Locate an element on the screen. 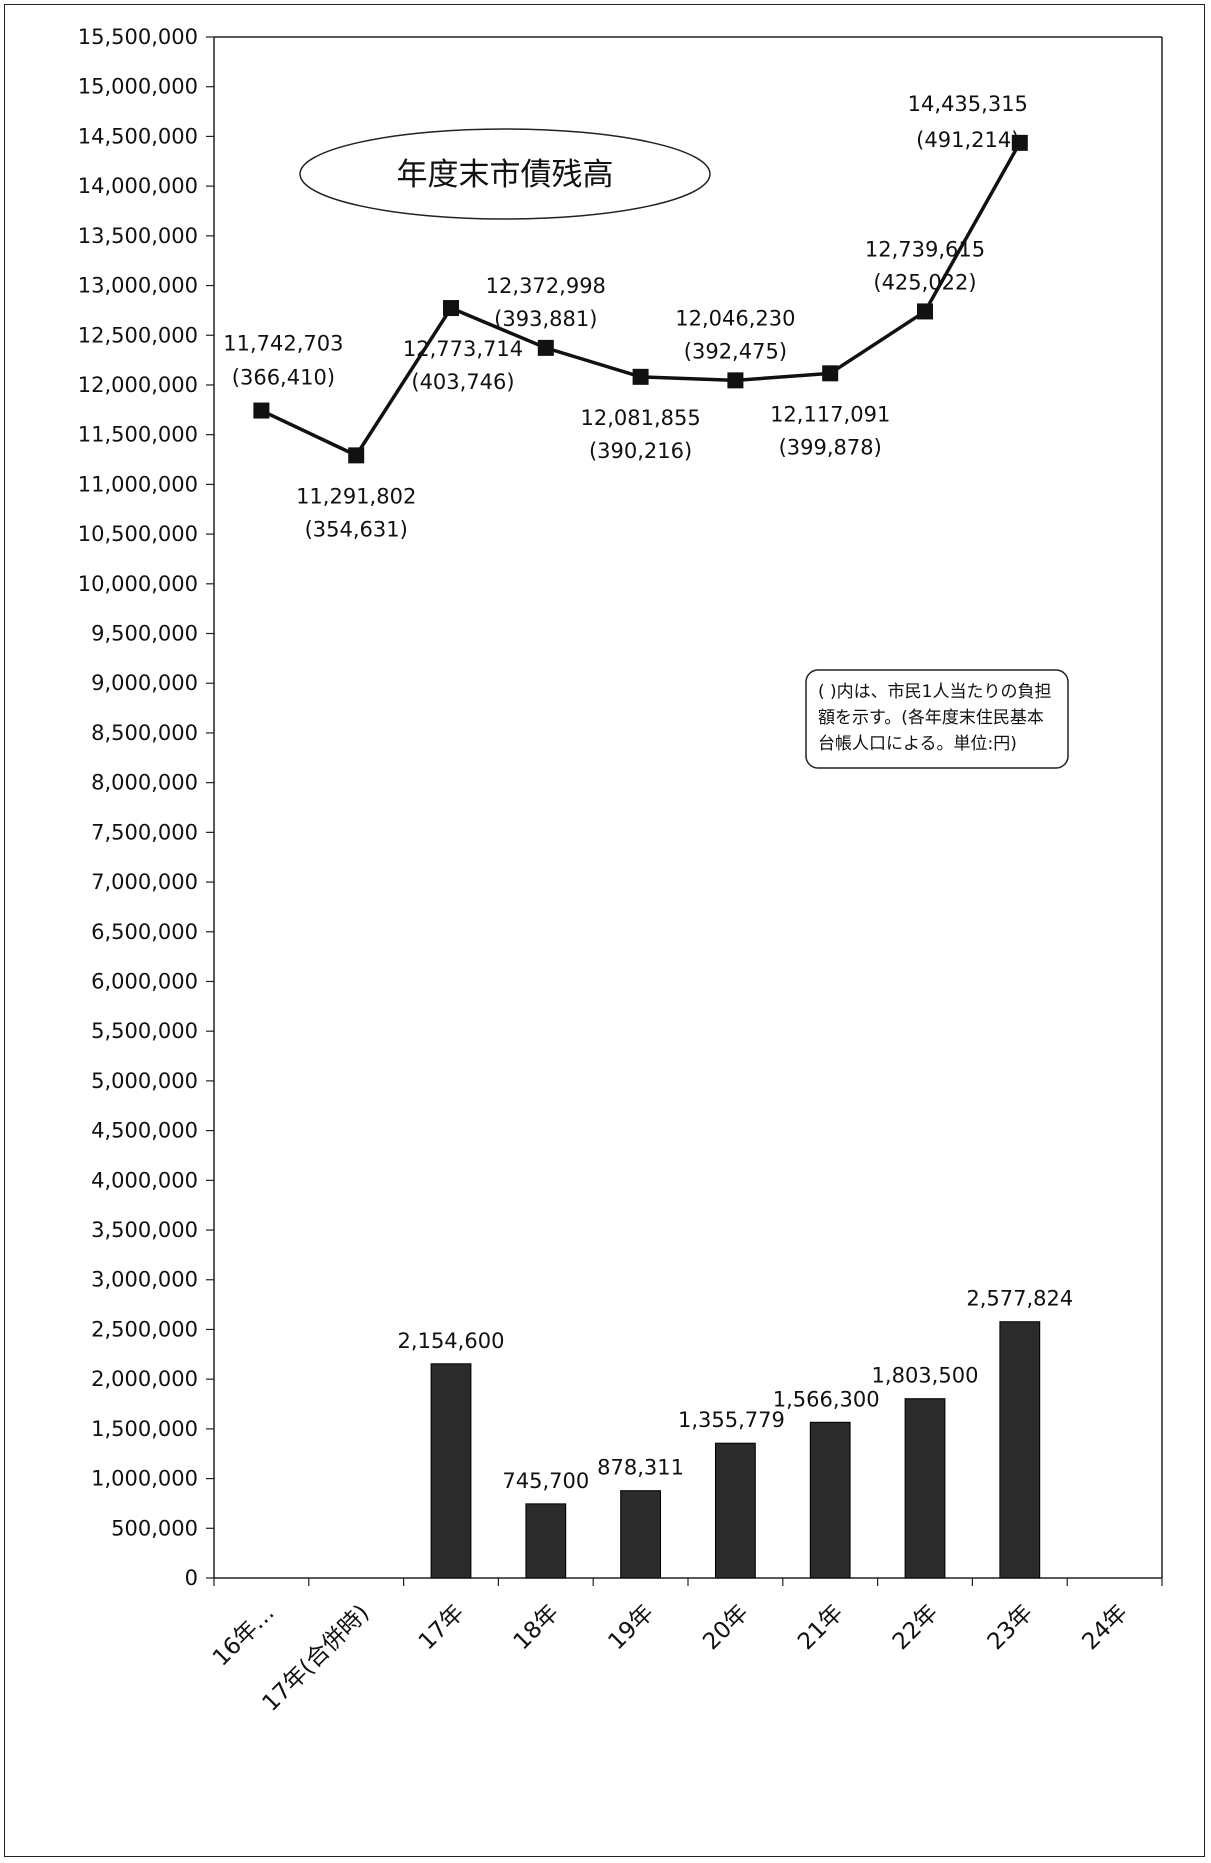 Image resolution: width=1211 pixels, height=1863 pixels. per-capita-label: (403,746) is located at coordinates (462, 382).